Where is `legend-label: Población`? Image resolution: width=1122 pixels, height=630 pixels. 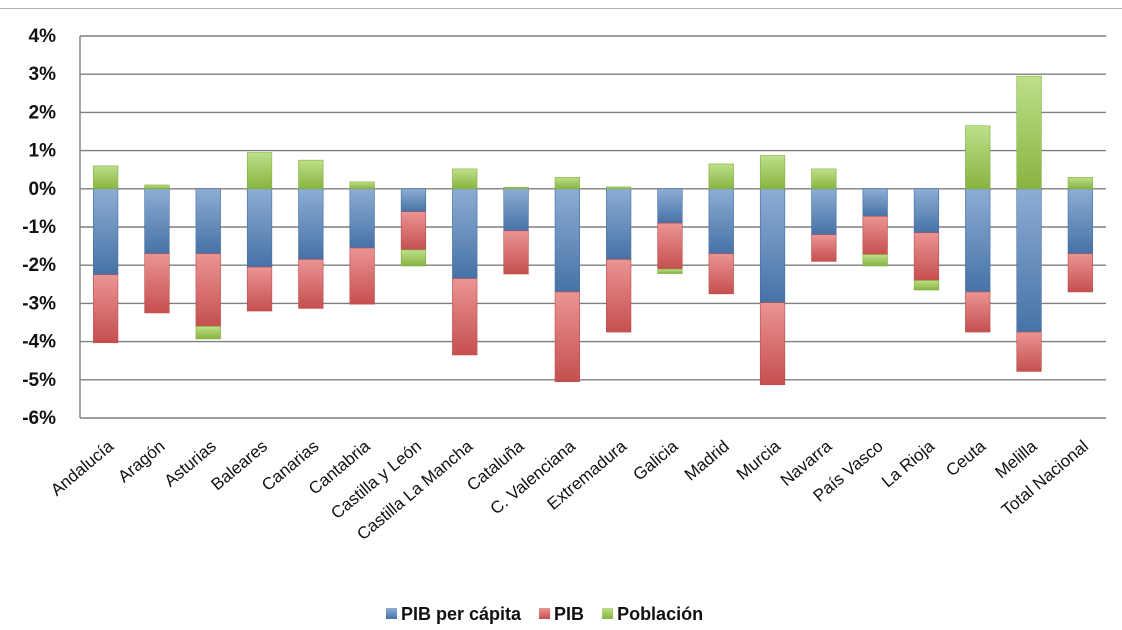
legend-label: Población is located at coordinates (660, 614).